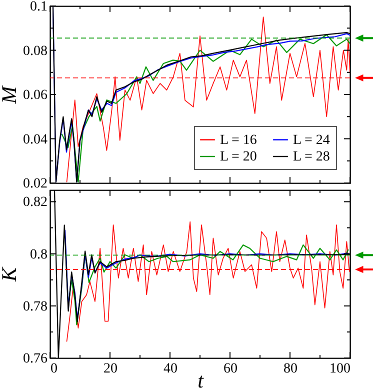 This screenshot has height=391, width=373. I want to click on legend-label: L = 28, so click(311, 157).